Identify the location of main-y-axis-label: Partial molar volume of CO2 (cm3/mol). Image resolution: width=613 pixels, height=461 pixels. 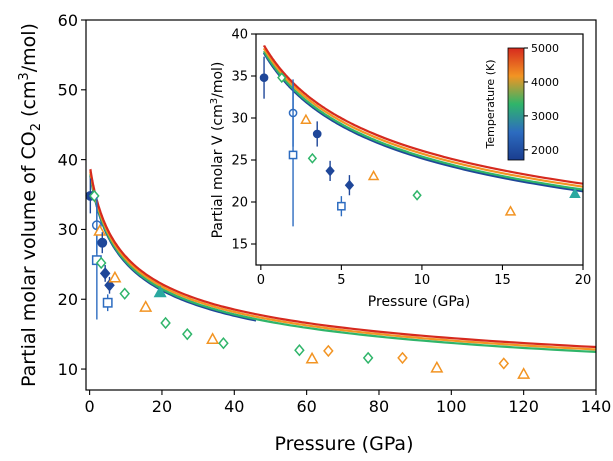
(30, 205).